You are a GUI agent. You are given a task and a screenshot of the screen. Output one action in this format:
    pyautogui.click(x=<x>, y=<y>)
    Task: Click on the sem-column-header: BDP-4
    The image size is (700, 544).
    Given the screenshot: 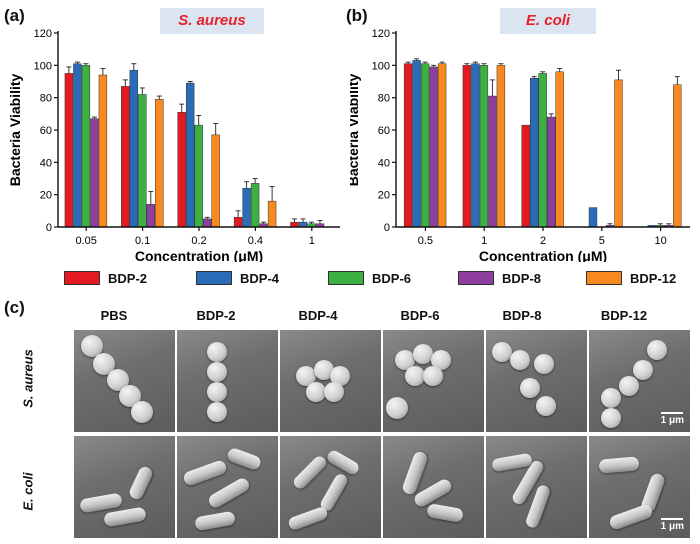 What is the action you would take?
    pyautogui.click(x=318, y=315)
    